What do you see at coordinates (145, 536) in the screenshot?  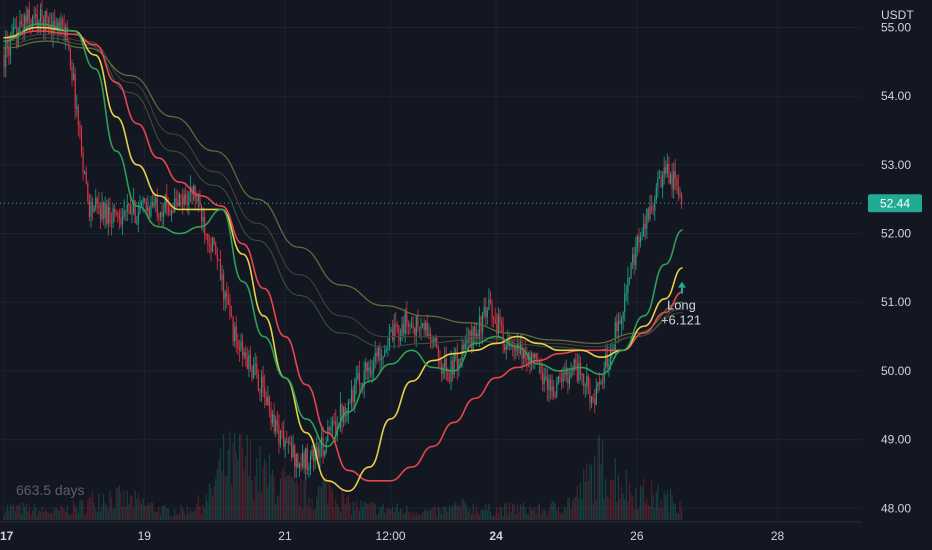 I see `time-tick-label: 19` at bounding box center [145, 536].